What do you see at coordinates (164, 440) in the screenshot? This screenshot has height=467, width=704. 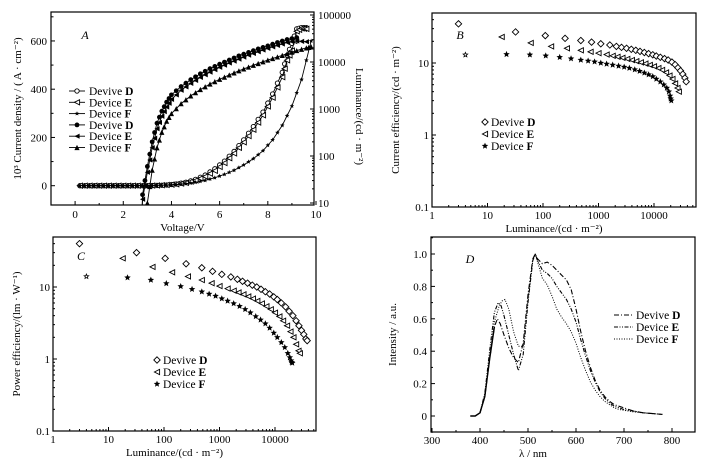 I see `x-tick-label: 100` at bounding box center [164, 440].